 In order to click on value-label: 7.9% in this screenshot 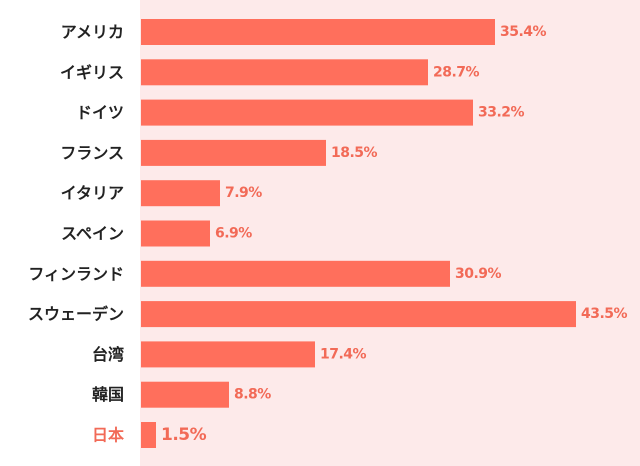, I will do `click(243, 193)`.